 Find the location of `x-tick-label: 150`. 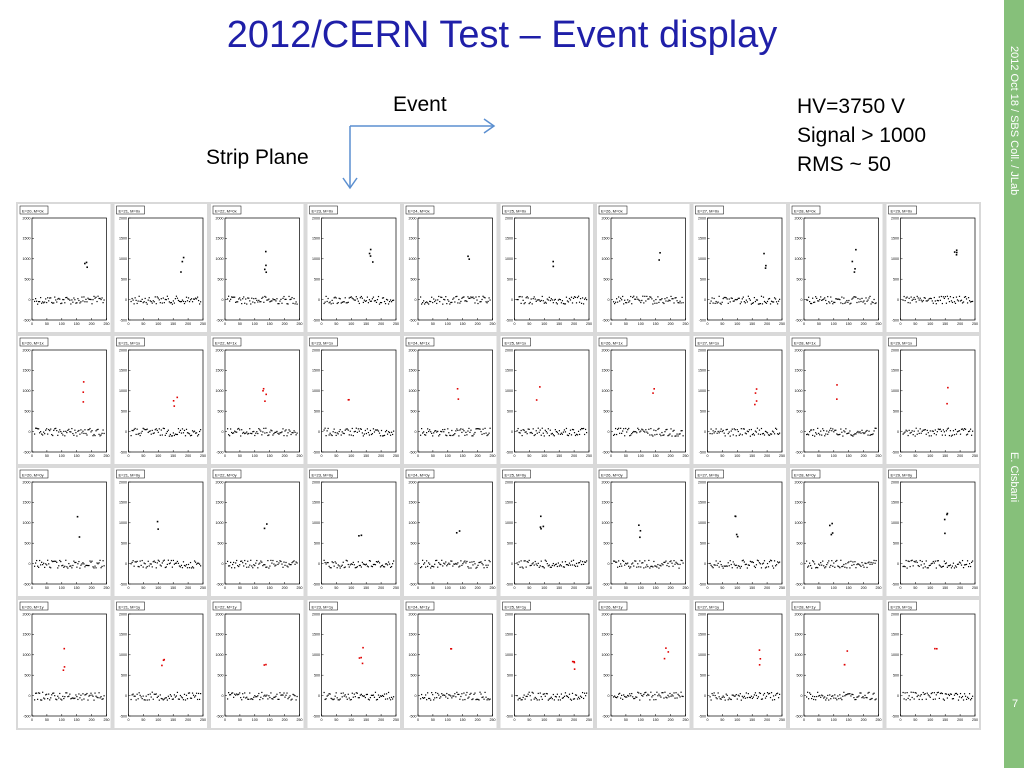

x-tick-label: 150 is located at coordinates (270, 324).